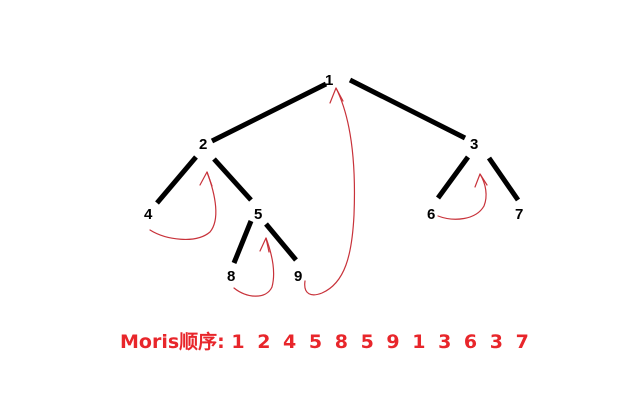 This screenshot has width=624, height=411. What do you see at coordinates (381, 342) in the screenshot?
I see `caption-sequence: 1 2 4 5 8 5 9 1 3 6 3 7` at bounding box center [381, 342].